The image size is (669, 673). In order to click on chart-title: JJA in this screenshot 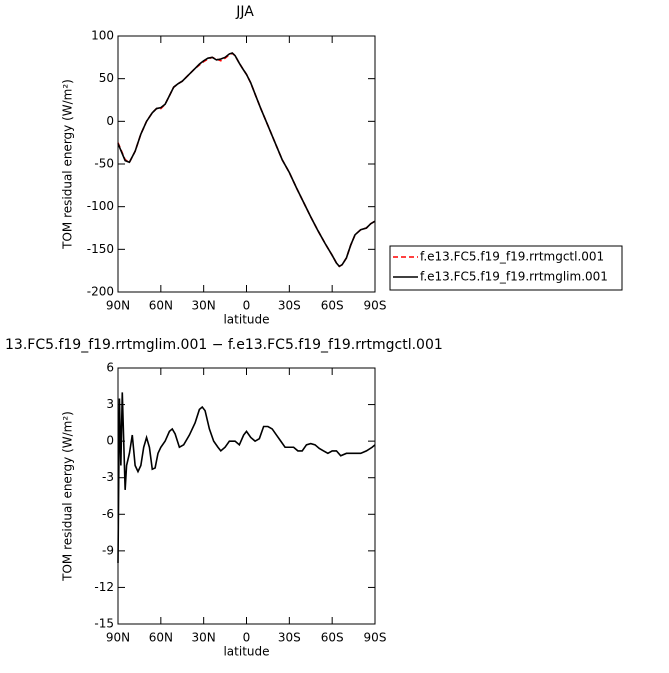, I will do `click(244, 12)`.